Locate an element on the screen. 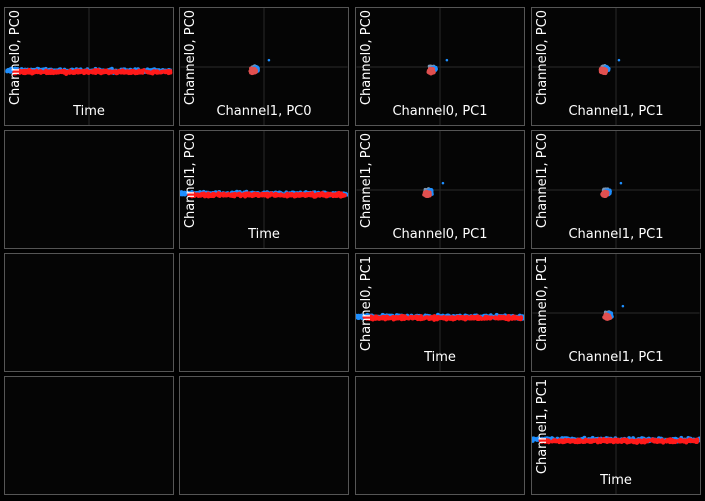  scatter-panel-r0-c3: Channel1, PC1 Channel0, PC0 is located at coordinates (616, 66).